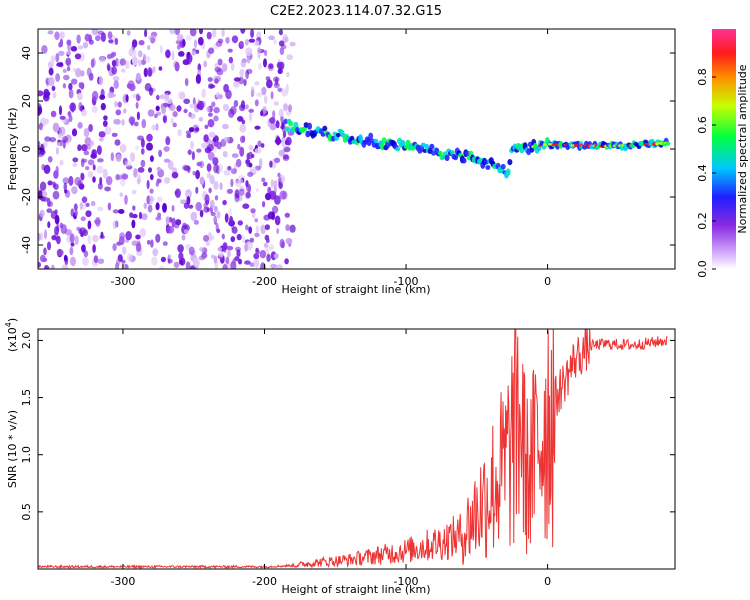 This screenshot has width=750, height=600. I want to click on colorbar-ticks: 0.0 0.2 0.4 0.6 0.8, so click(706, 173).